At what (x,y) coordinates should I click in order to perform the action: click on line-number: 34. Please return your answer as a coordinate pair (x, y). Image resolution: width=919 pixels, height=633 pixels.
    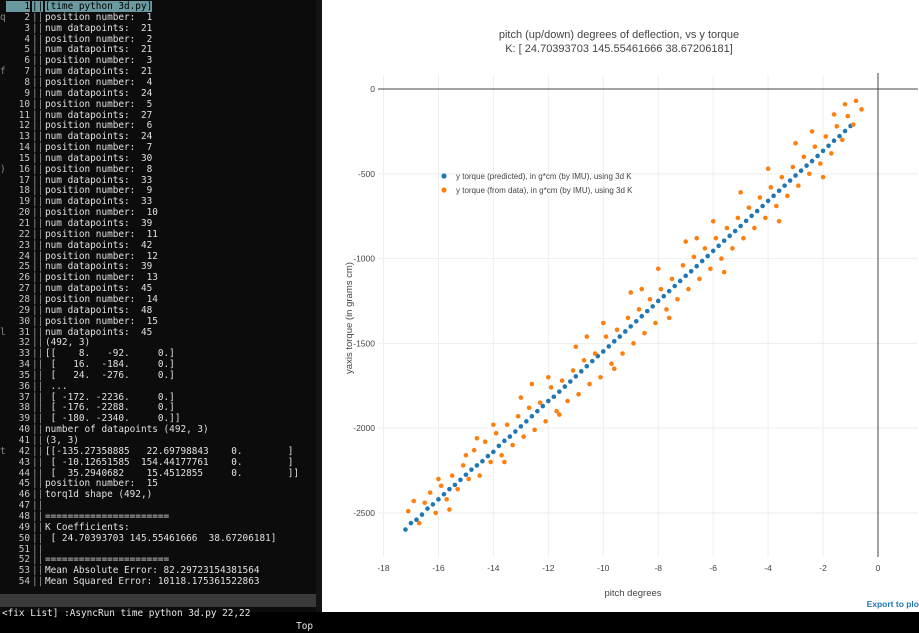
    Looking at the image, I should click on (24, 365).